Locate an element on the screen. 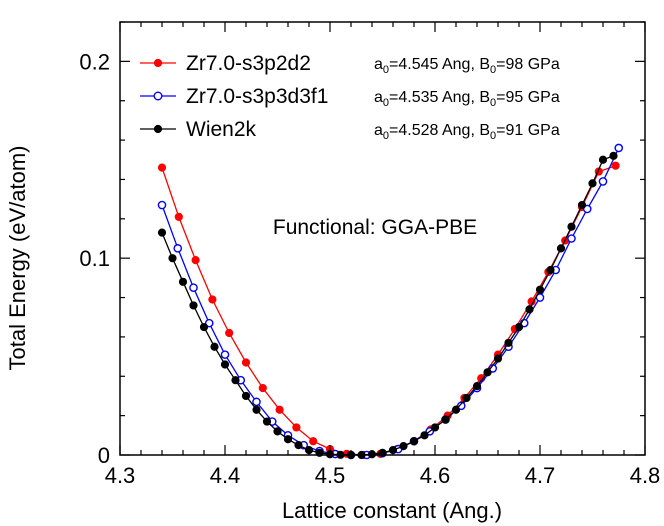  y-tick-label: 0.1 is located at coordinates (94, 258).